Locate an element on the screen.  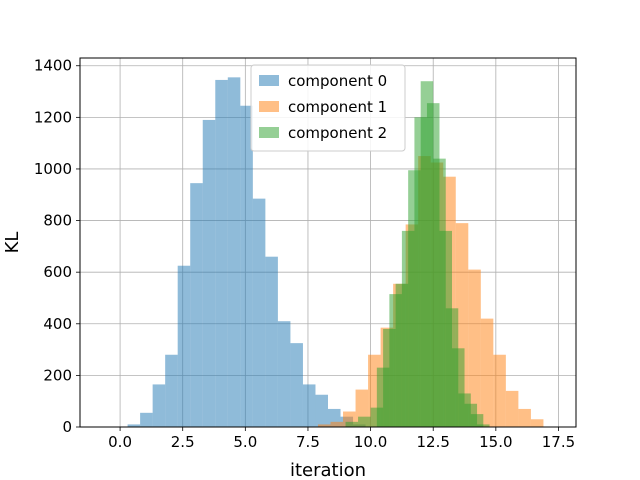
y-axis-label: KL is located at coordinates (12, 243).